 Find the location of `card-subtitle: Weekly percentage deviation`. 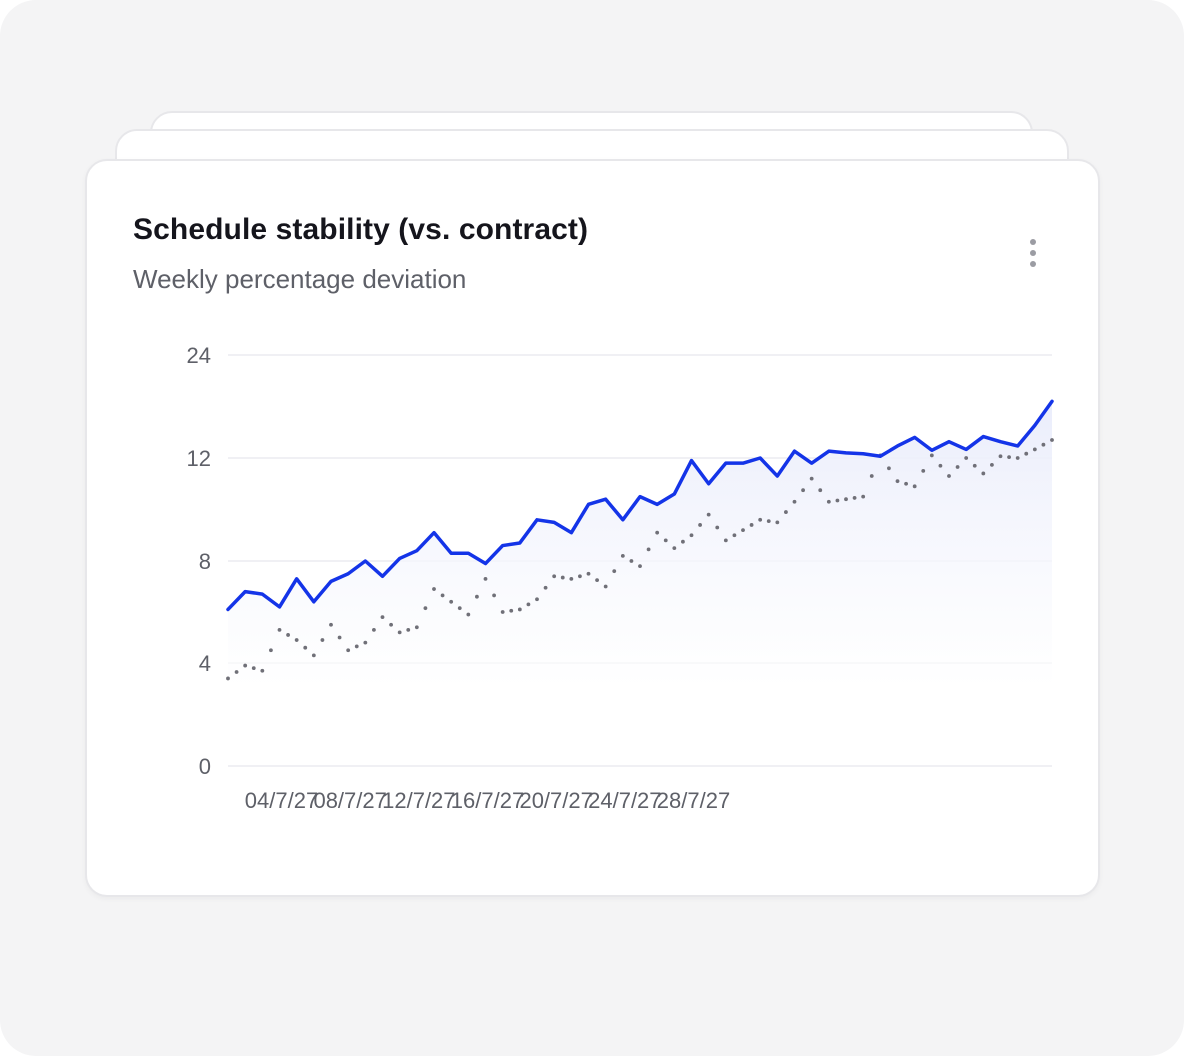

card-subtitle: Weekly percentage deviation is located at coordinates (300, 279).